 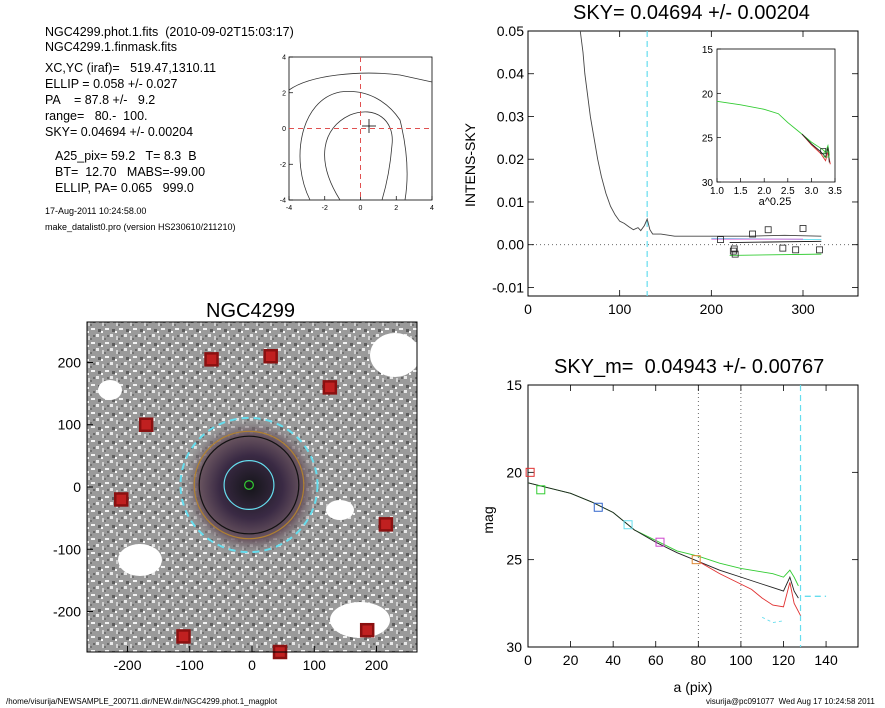 What do you see at coordinates (620, 309) in the screenshot?
I see `sky-xtick-label: 100` at bounding box center [620, 309].